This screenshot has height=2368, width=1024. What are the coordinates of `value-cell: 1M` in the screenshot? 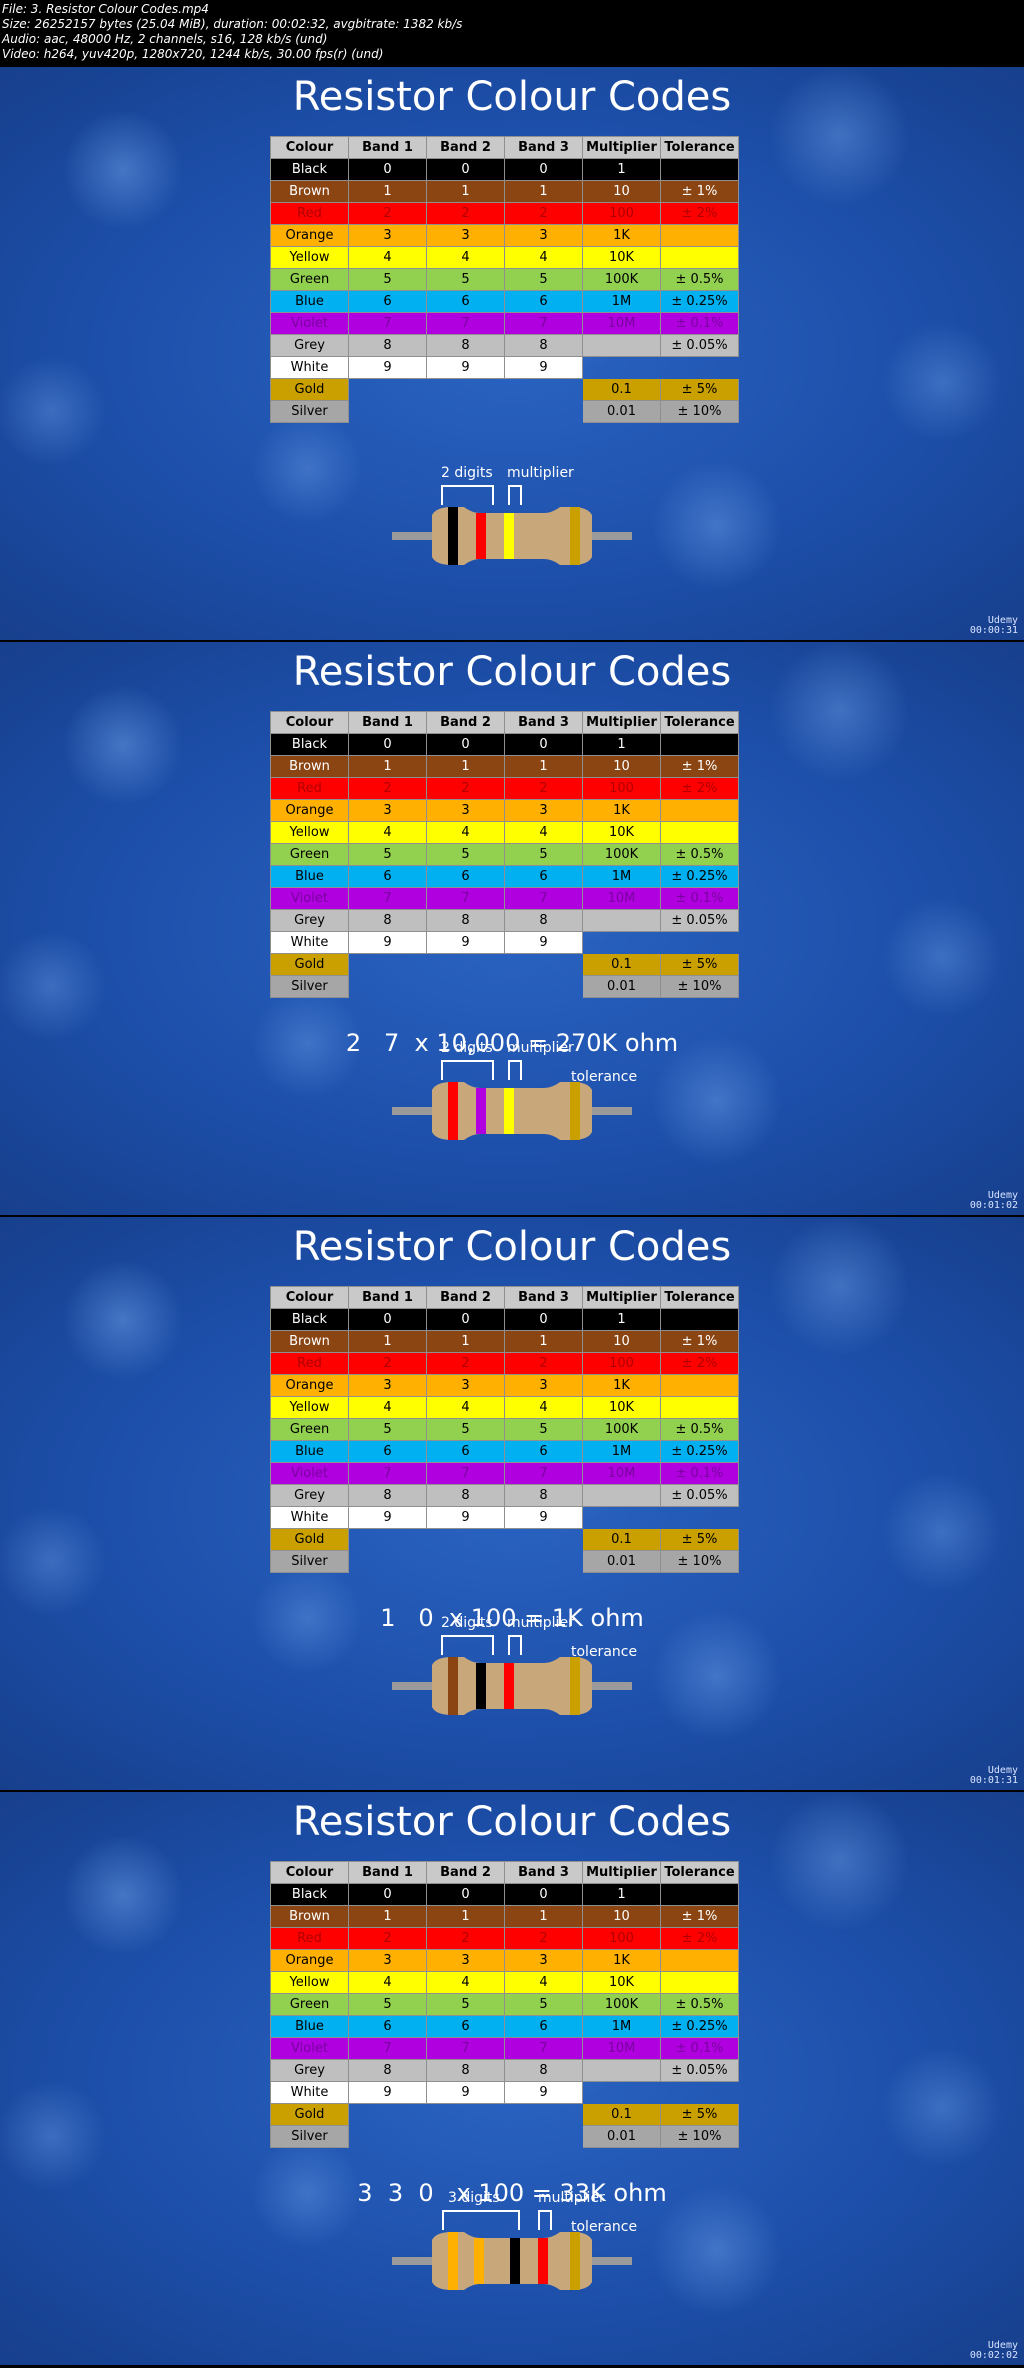 It's located at (621, 2026).